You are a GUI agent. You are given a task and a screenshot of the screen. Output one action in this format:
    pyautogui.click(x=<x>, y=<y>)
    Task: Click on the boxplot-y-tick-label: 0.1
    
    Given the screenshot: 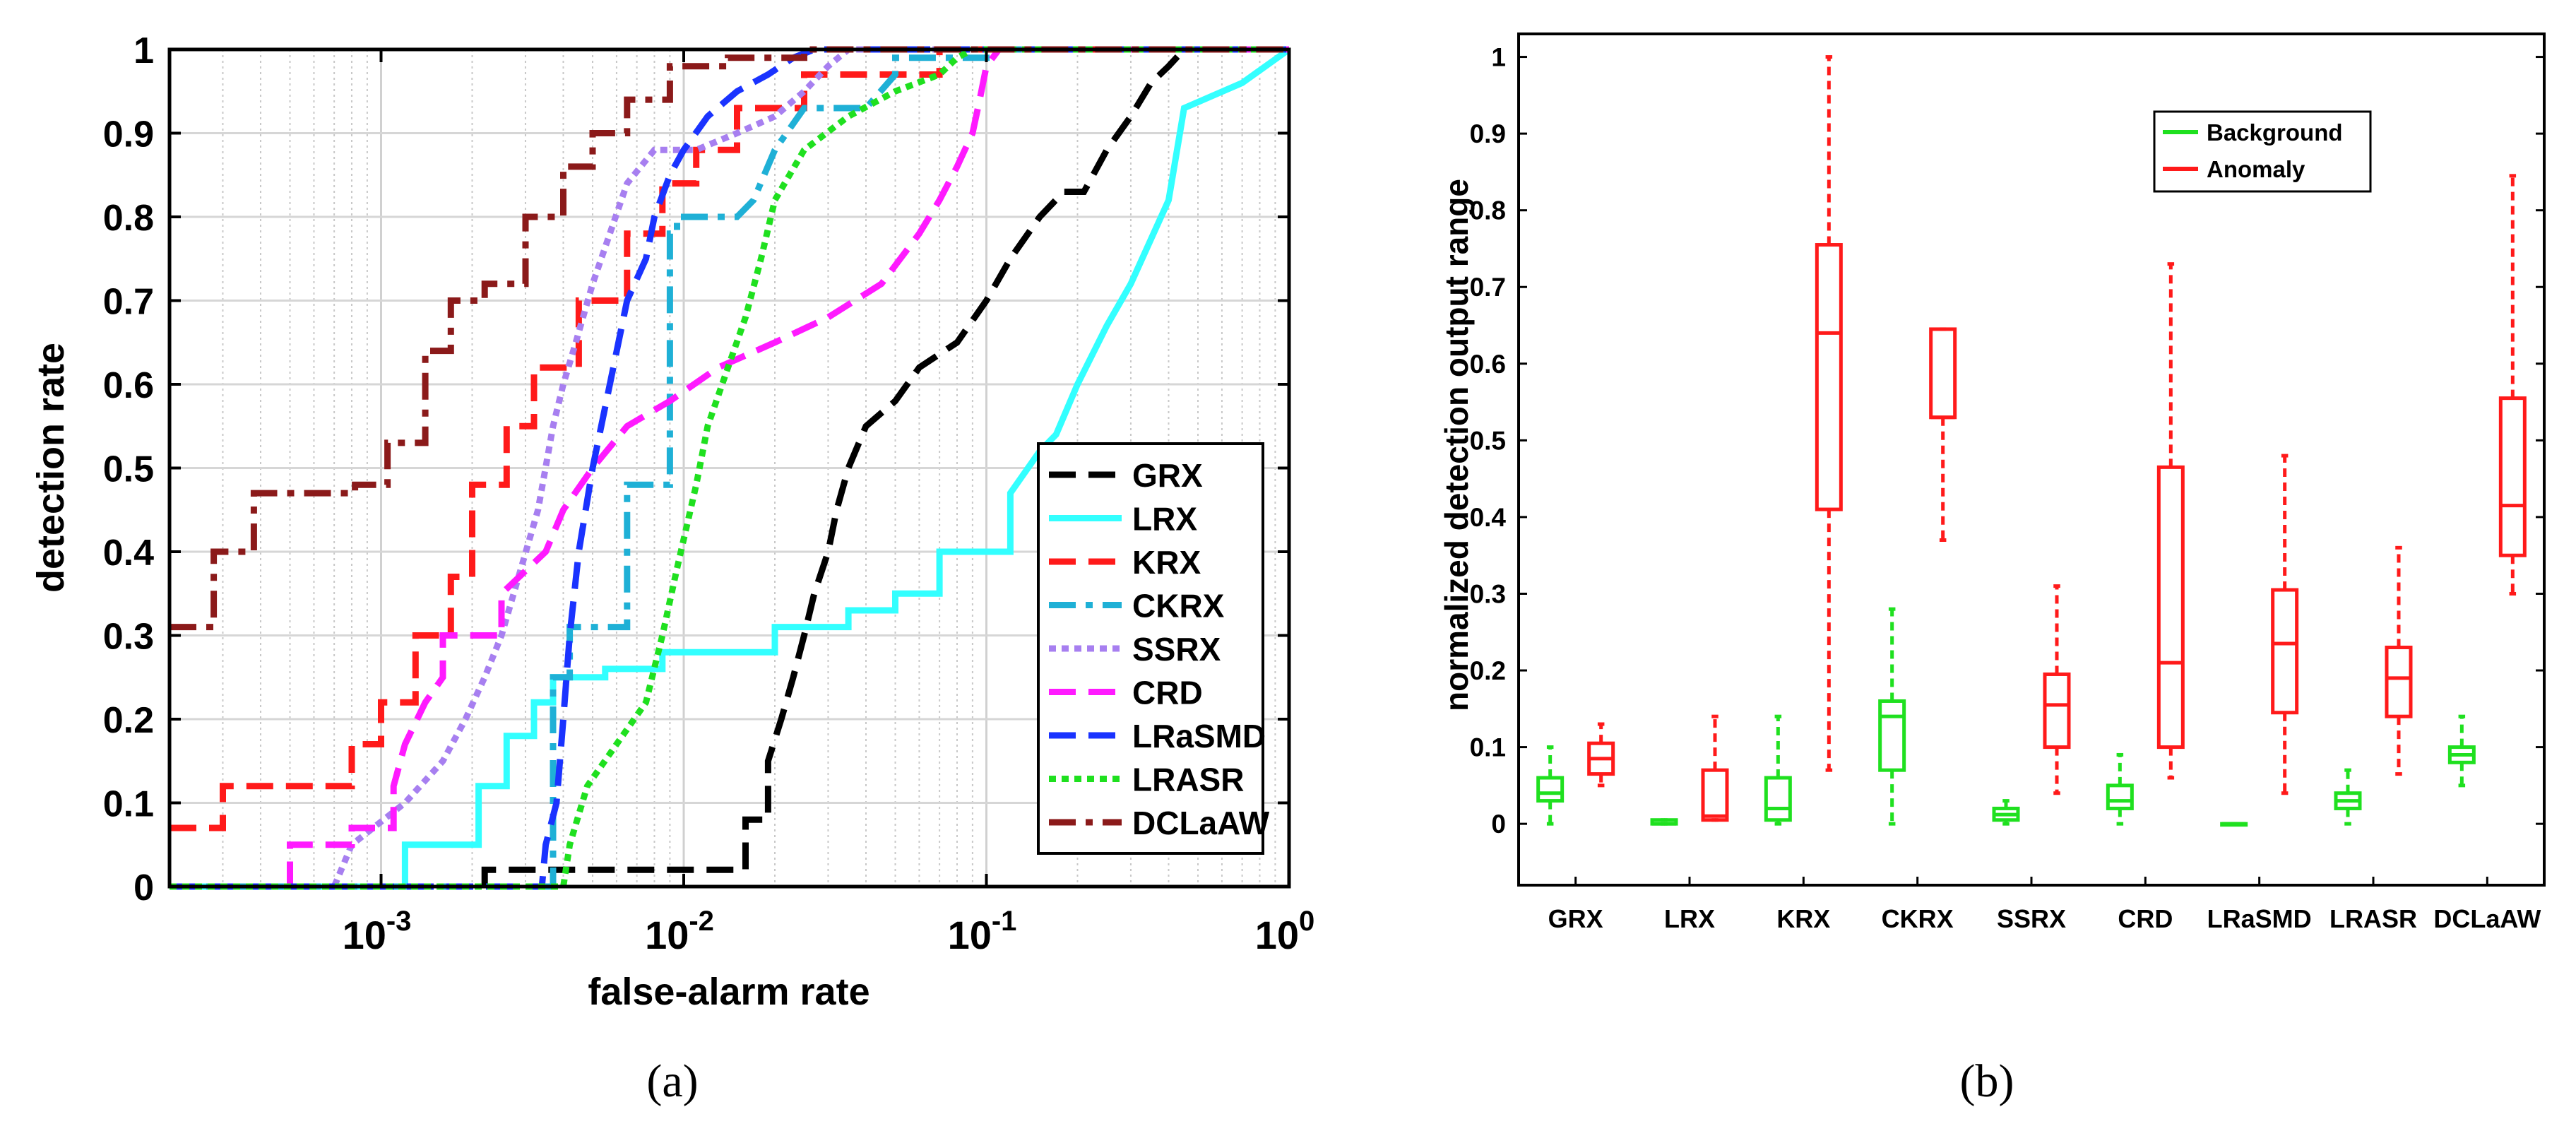 What is the action you would take?
    pyautogui.click(x=1488, y=747)
    